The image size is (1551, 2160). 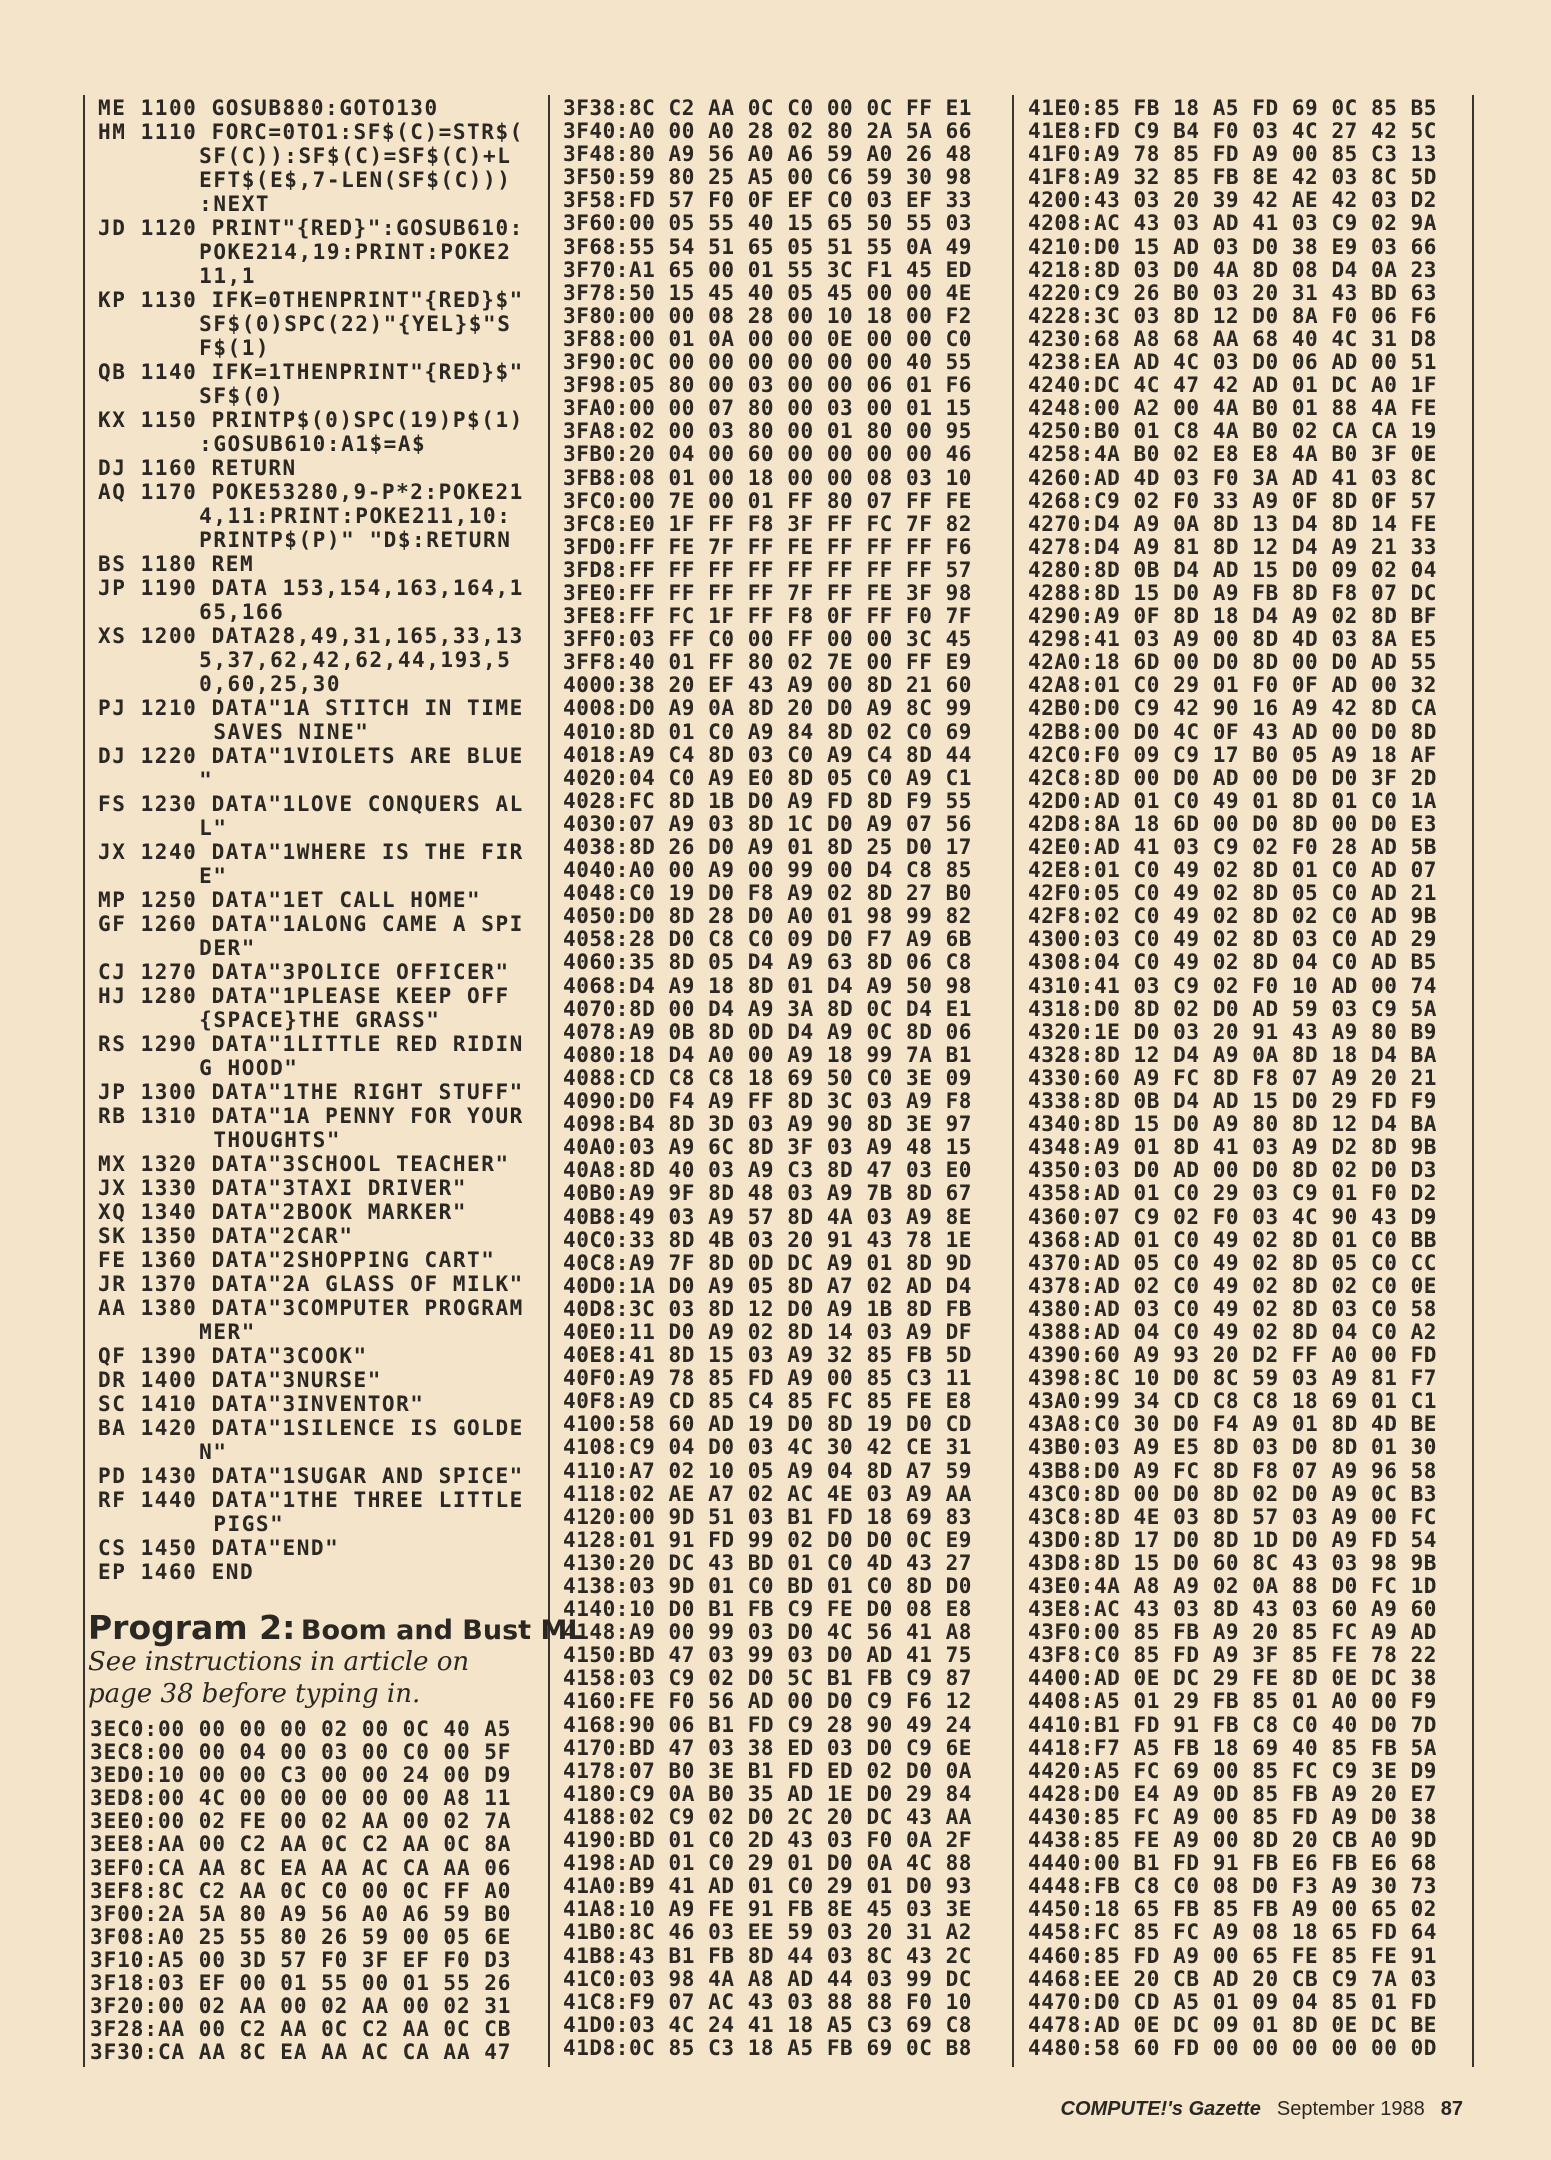 I want to click on basic-line-continuation: G HOOD", so click(x=311, y=1068).